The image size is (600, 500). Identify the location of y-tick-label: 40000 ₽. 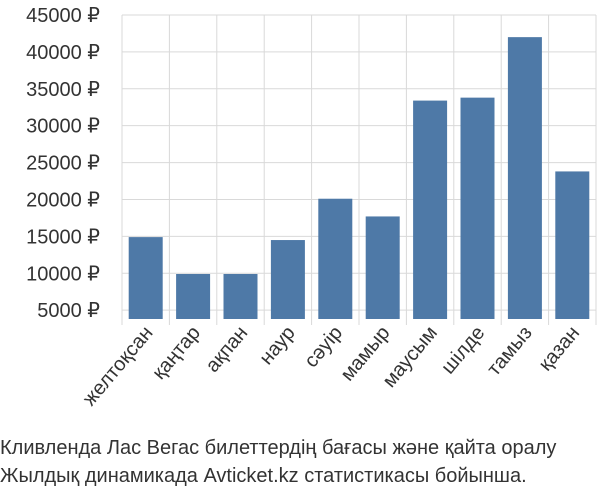
(63, 53).